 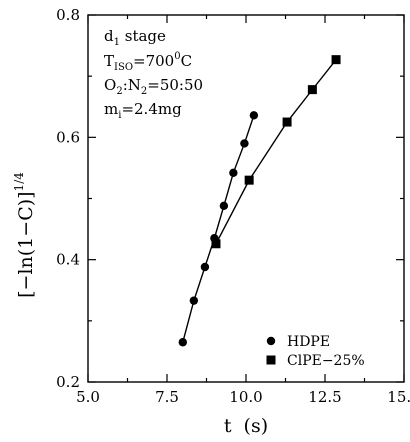 I want to click on annotation-block: d1 stage TISO=7000C O2:N2=50:50 mi=2.4mg, so click(x=153, y=74).